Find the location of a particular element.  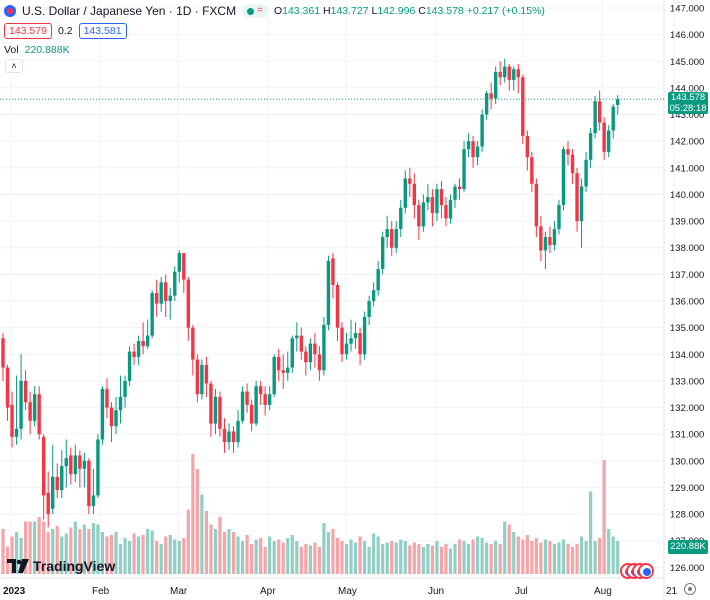

collapse-legend-button: ˄ is located at coordinates (14, 66).